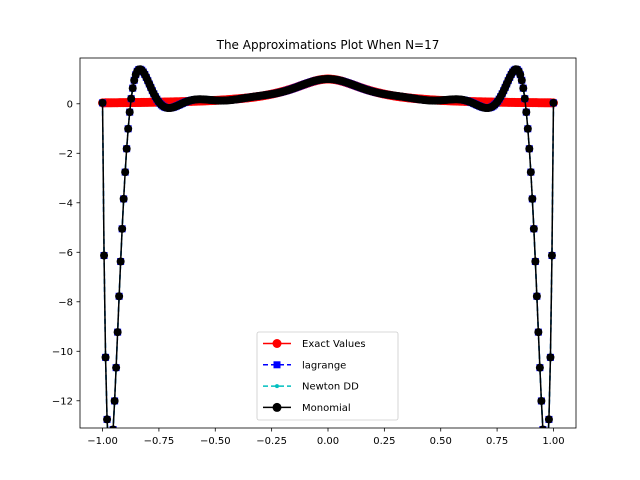 The height and width of the screenshot is (480, 640). Describe the element at coordinates (62, 401) in the screenshot. I see `y-tick-label: −12` at that location.